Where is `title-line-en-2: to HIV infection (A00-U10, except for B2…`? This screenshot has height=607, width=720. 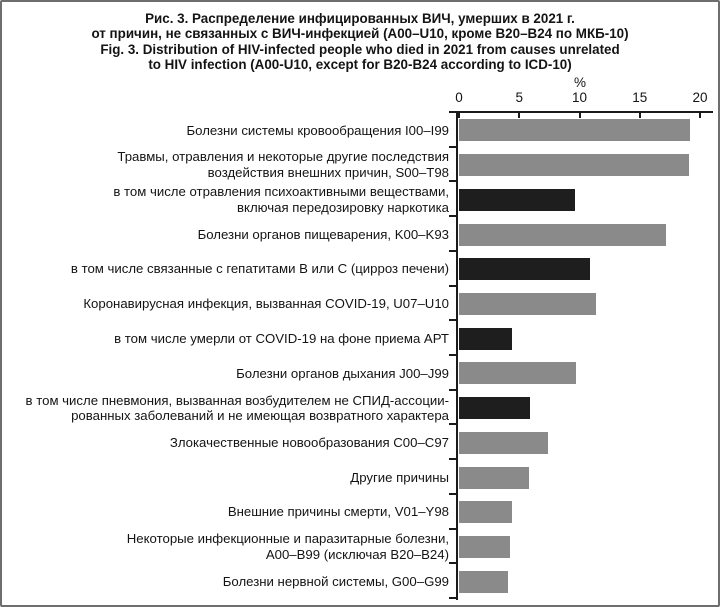 title-line-en-2: to HIV infection (A00-U10, except for B2… is located at coordinates (360, 64).